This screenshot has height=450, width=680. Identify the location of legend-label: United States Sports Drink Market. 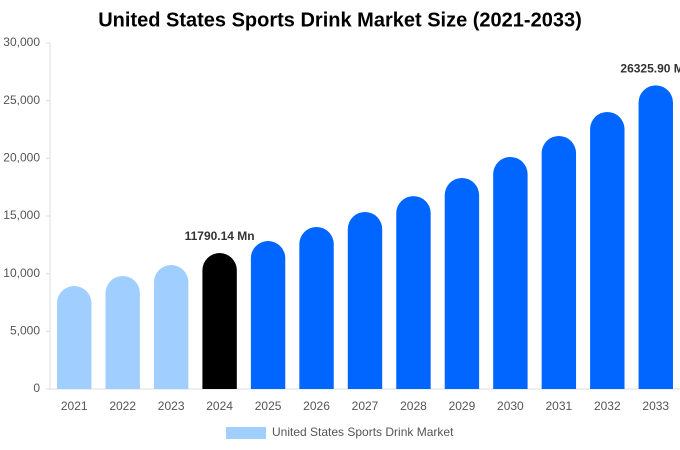
(363, 432).